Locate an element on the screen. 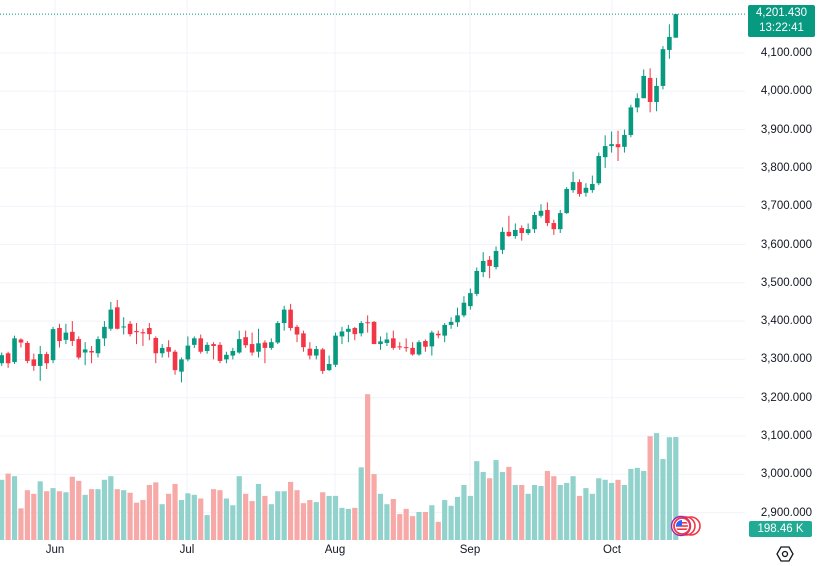 This screenshot has height=566, width=819. price-tick-label: 4,100.000 is located at coordinates (786, 53).